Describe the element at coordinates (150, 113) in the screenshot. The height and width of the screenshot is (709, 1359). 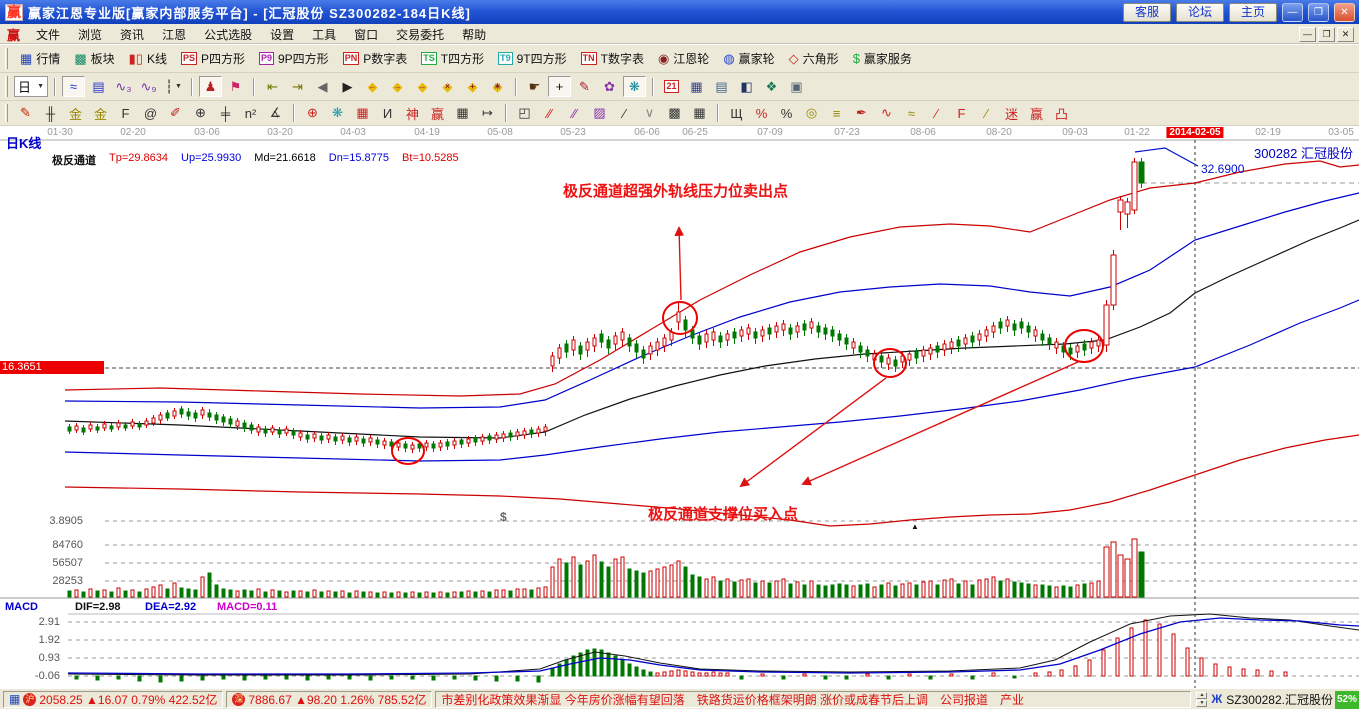
I see `tool-spiral: @` at that location.